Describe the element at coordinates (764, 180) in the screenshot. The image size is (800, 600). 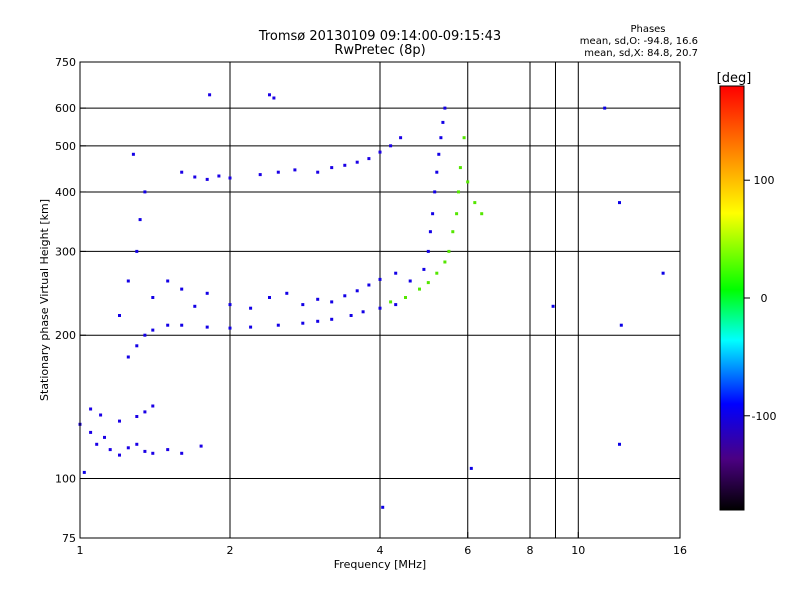
I see `colorbar-tick-label: 100` at that location.